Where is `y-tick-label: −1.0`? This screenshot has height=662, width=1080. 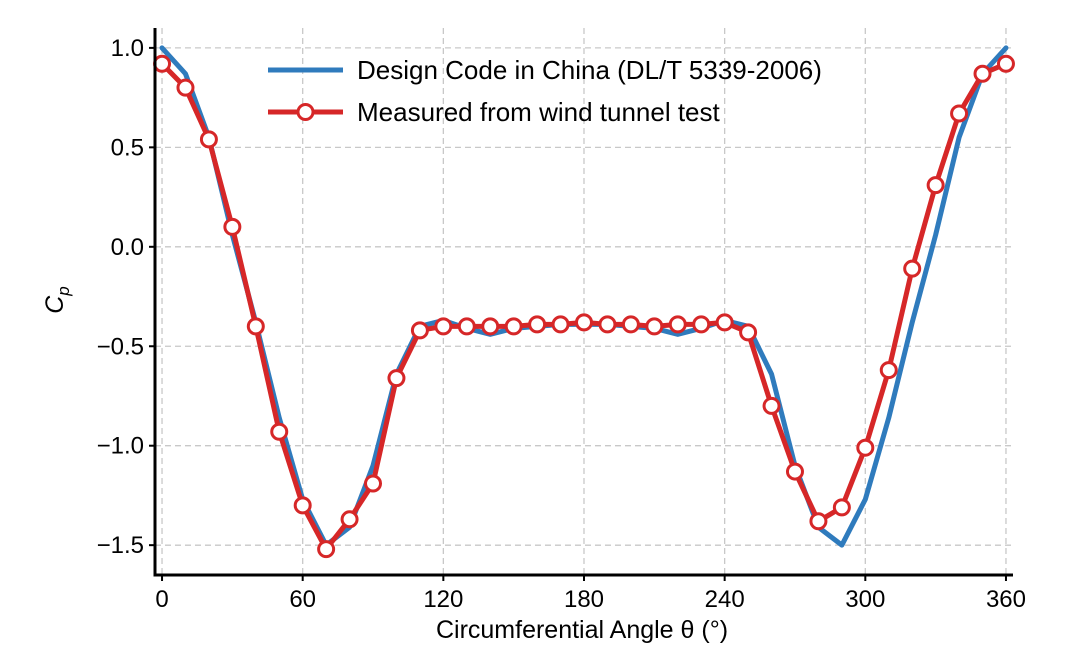
y-tick-label: −1.0 is located at coordinates (120, 446).